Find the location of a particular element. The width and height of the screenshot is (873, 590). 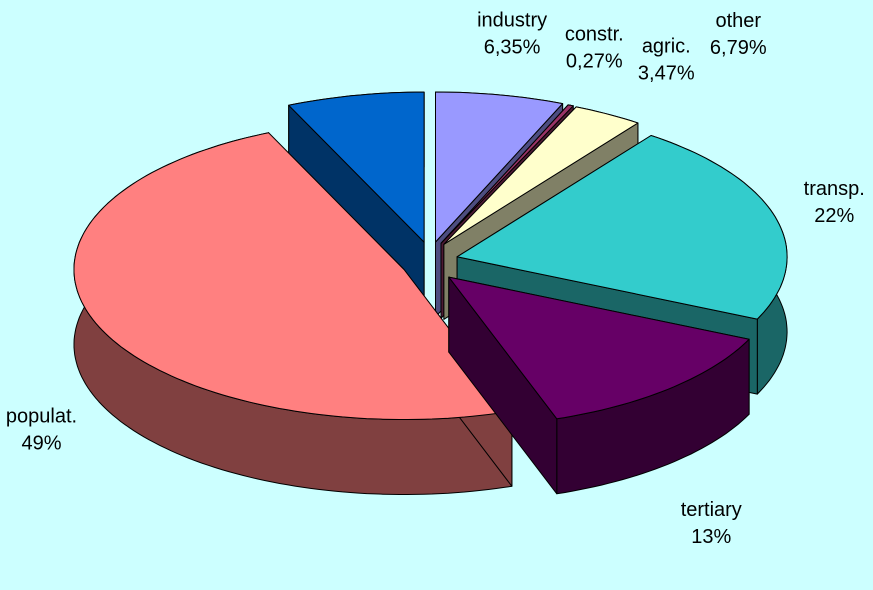

slice-value: 3,47% is located at coordinates (666, 74).